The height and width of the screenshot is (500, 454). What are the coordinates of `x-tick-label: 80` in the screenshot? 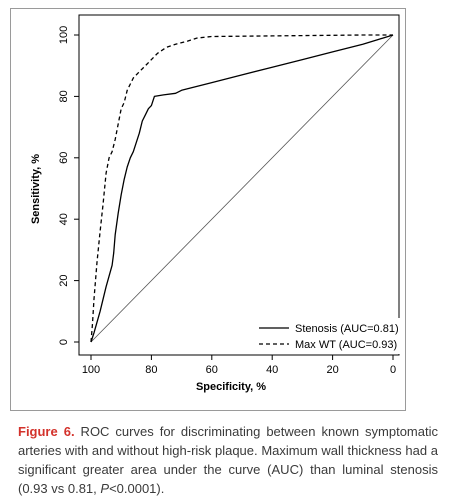 It's located at (151, 370).